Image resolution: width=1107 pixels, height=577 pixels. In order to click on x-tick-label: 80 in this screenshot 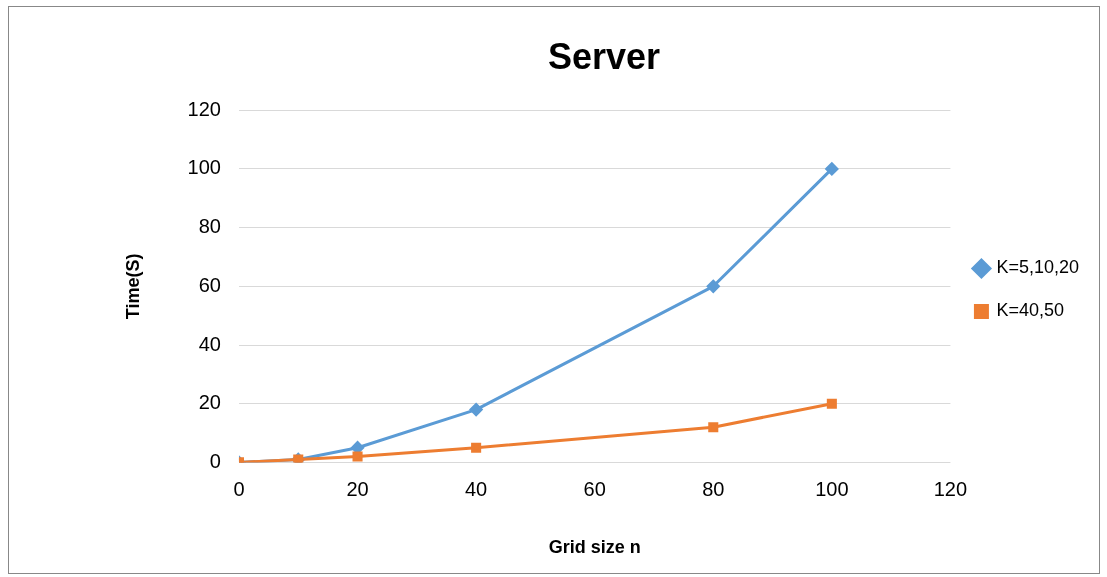, I will do `click(713, 488)`.